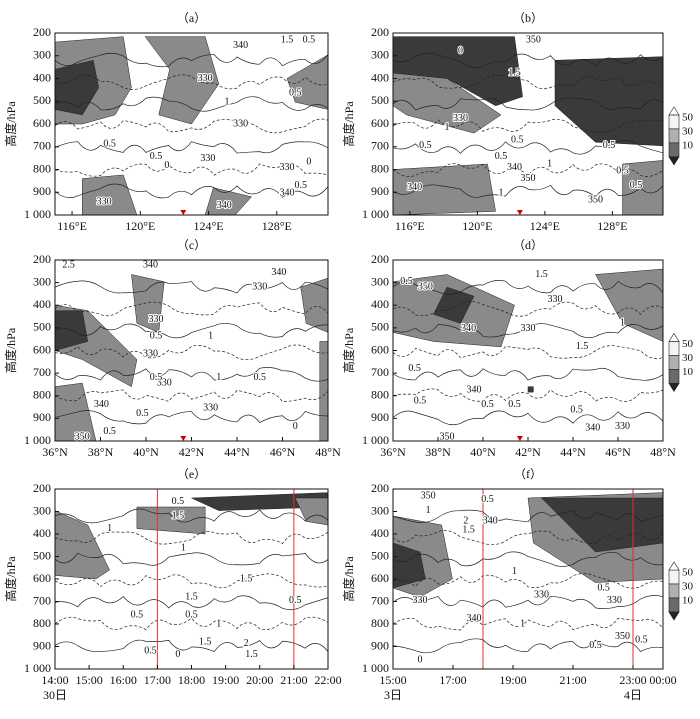  What do you see at coordinates (688, 372) in the screenshot?
I see `colorbar-label: 10` at bounding box center [688, 372].